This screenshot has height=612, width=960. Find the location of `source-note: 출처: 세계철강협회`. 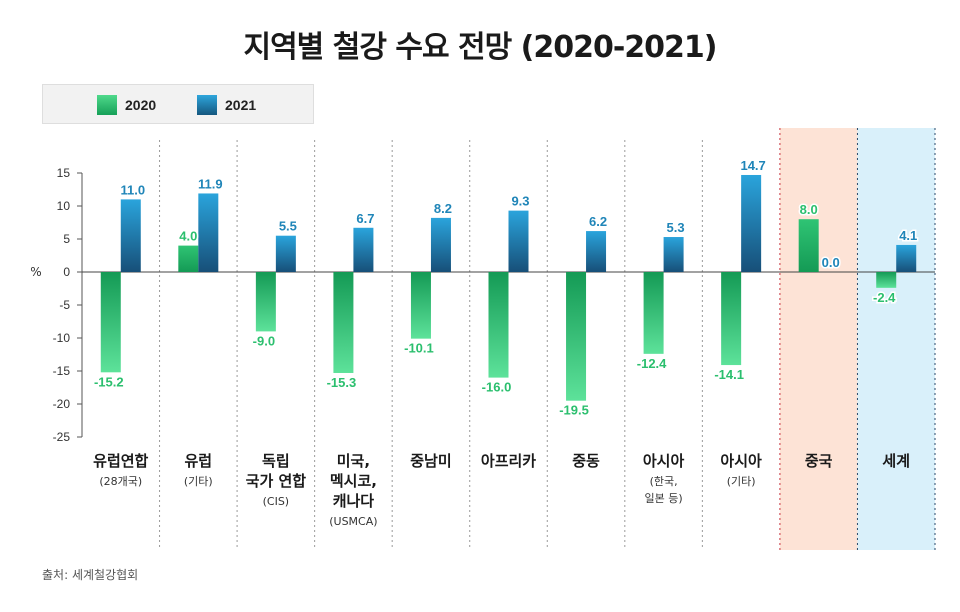

source-note: 출처: 세계철강협회 is located at coordinates (90, 575).